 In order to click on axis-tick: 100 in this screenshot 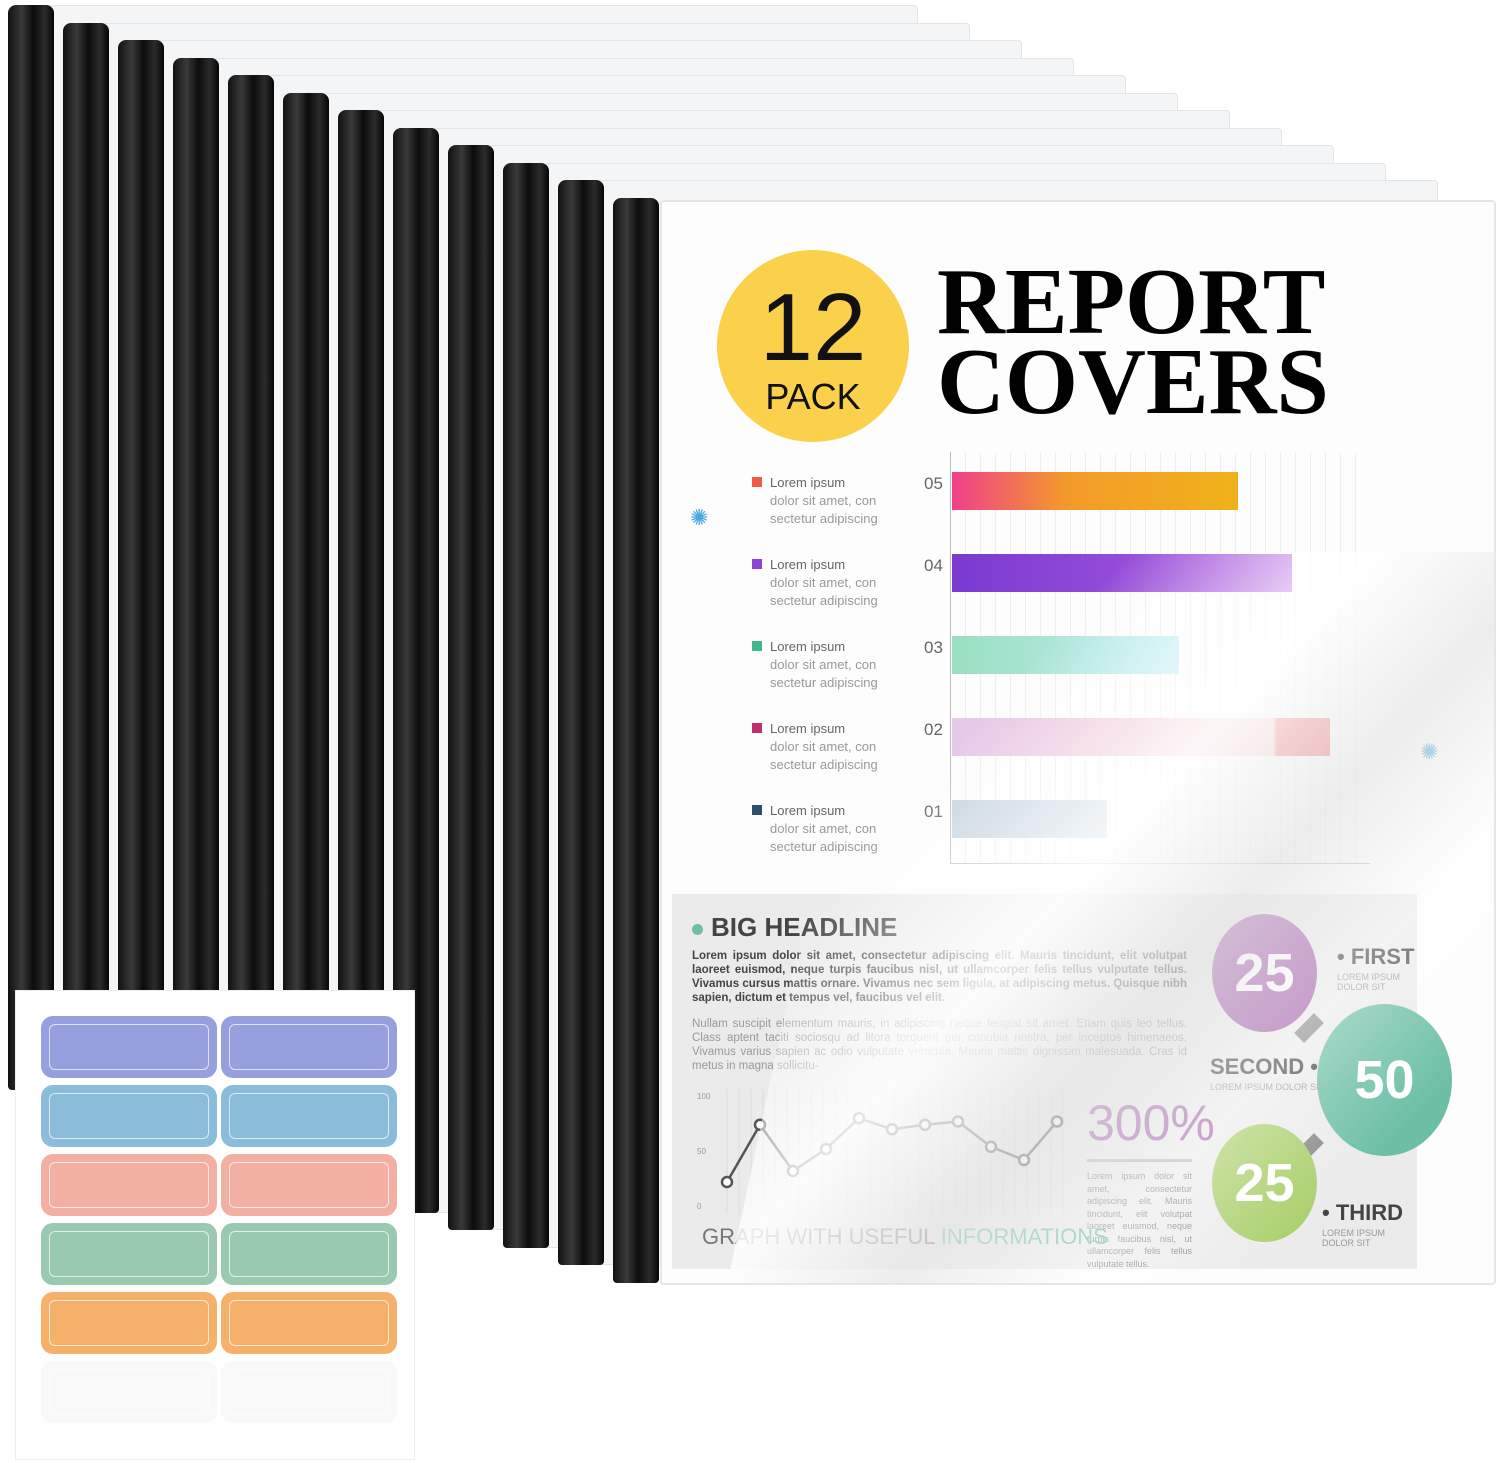, I will do `click(704, 1096)`.